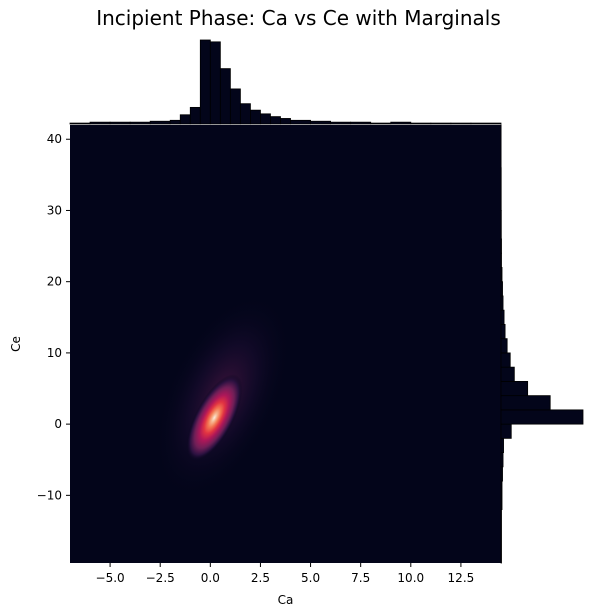 Image resolution: width=597 pixels, height=616 pixels. Describe the element at coordinates (310, 578) in the screenshot. I see `x-tick-label: 5.0` at that location.